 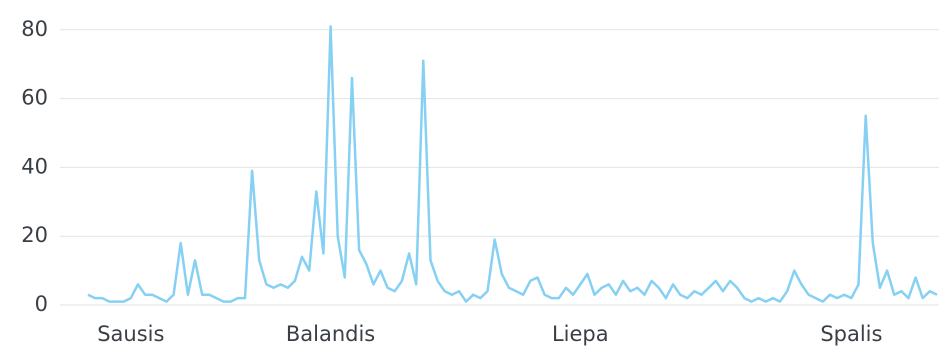 What do you see at coordinates (34, 235) in the screenshot?
I see `y-tick-label: 20` at bounding box center [34, 235].